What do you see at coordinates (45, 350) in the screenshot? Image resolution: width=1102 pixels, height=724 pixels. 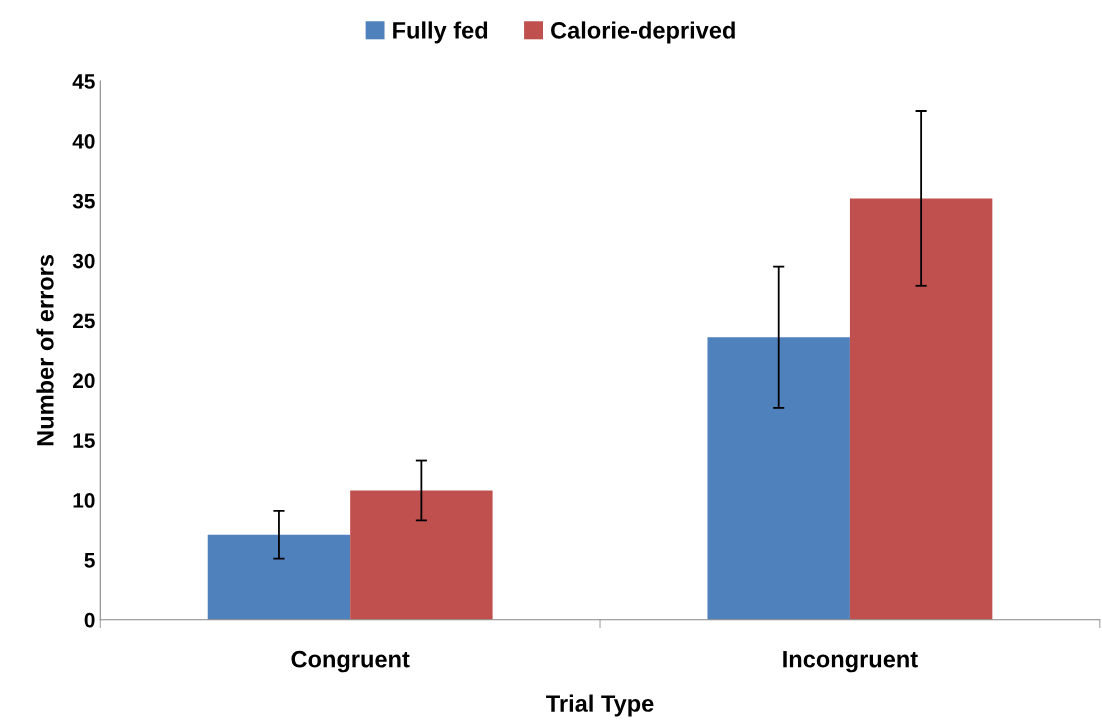 I see `y-axis-title: Number of errors` at bounding box center [45, 350].